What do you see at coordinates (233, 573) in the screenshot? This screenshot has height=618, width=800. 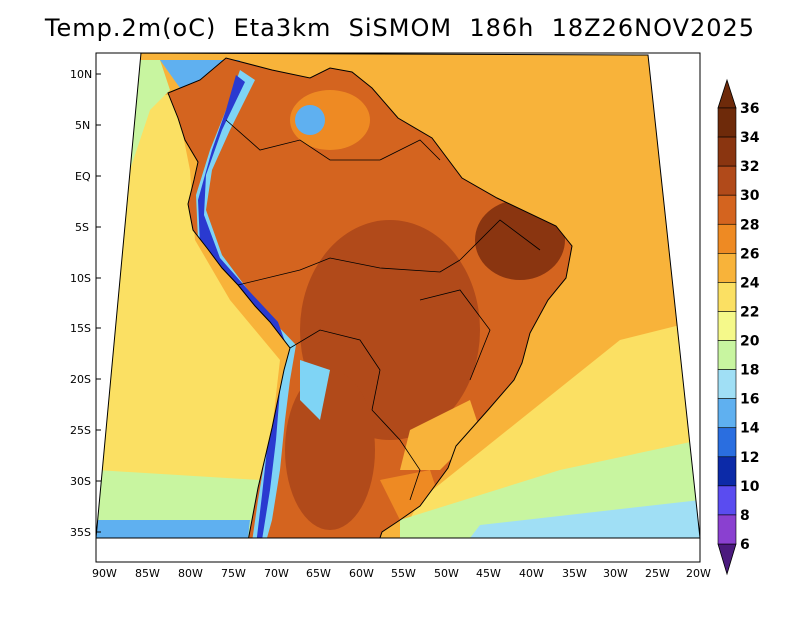 I see `lon-label-75w: 75W` at bounding box center [233, 573].